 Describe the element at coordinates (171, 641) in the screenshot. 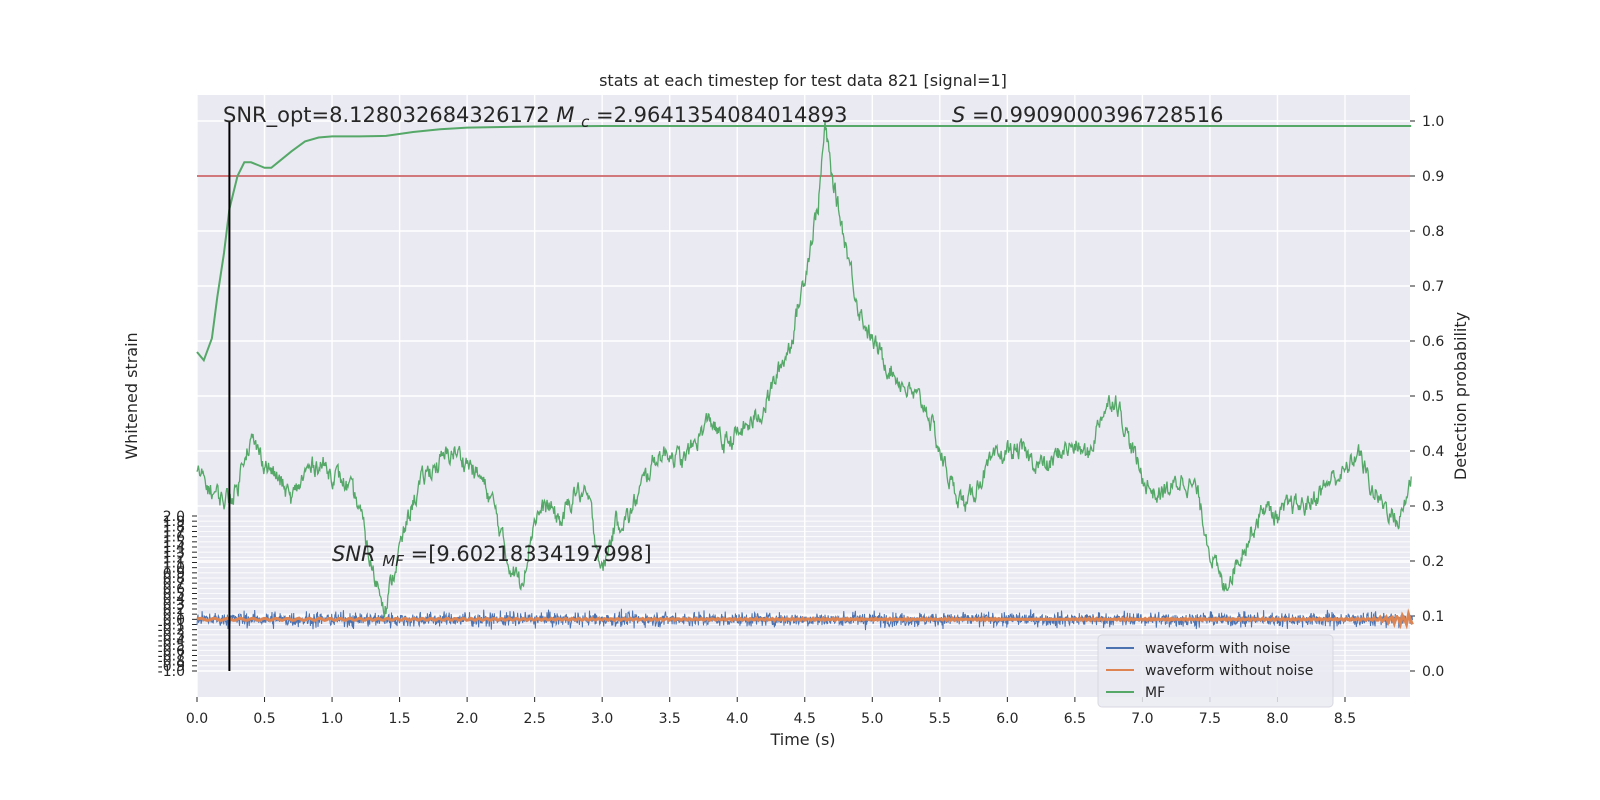

I see `y-tick-label-left: -0.4` at that location.